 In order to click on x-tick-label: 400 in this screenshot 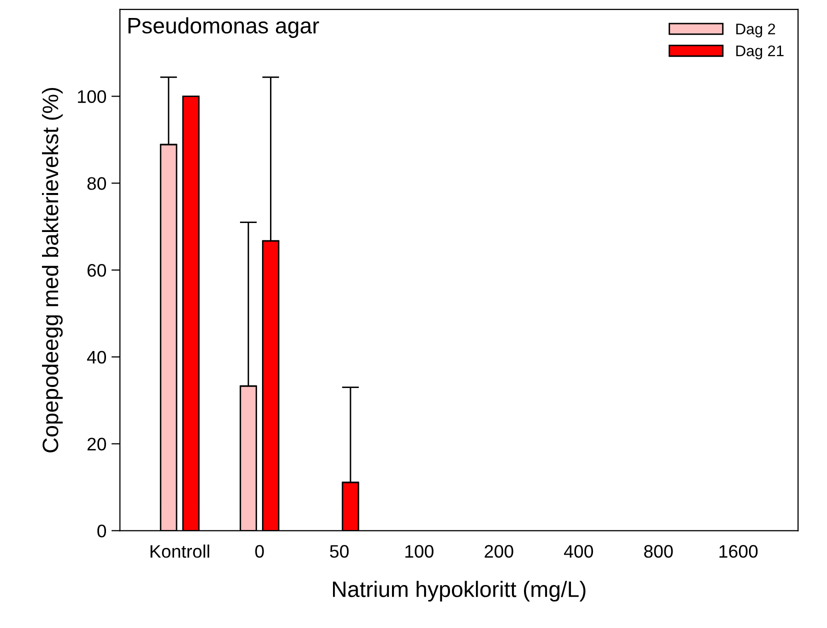, I will do `click(579, 551)`.